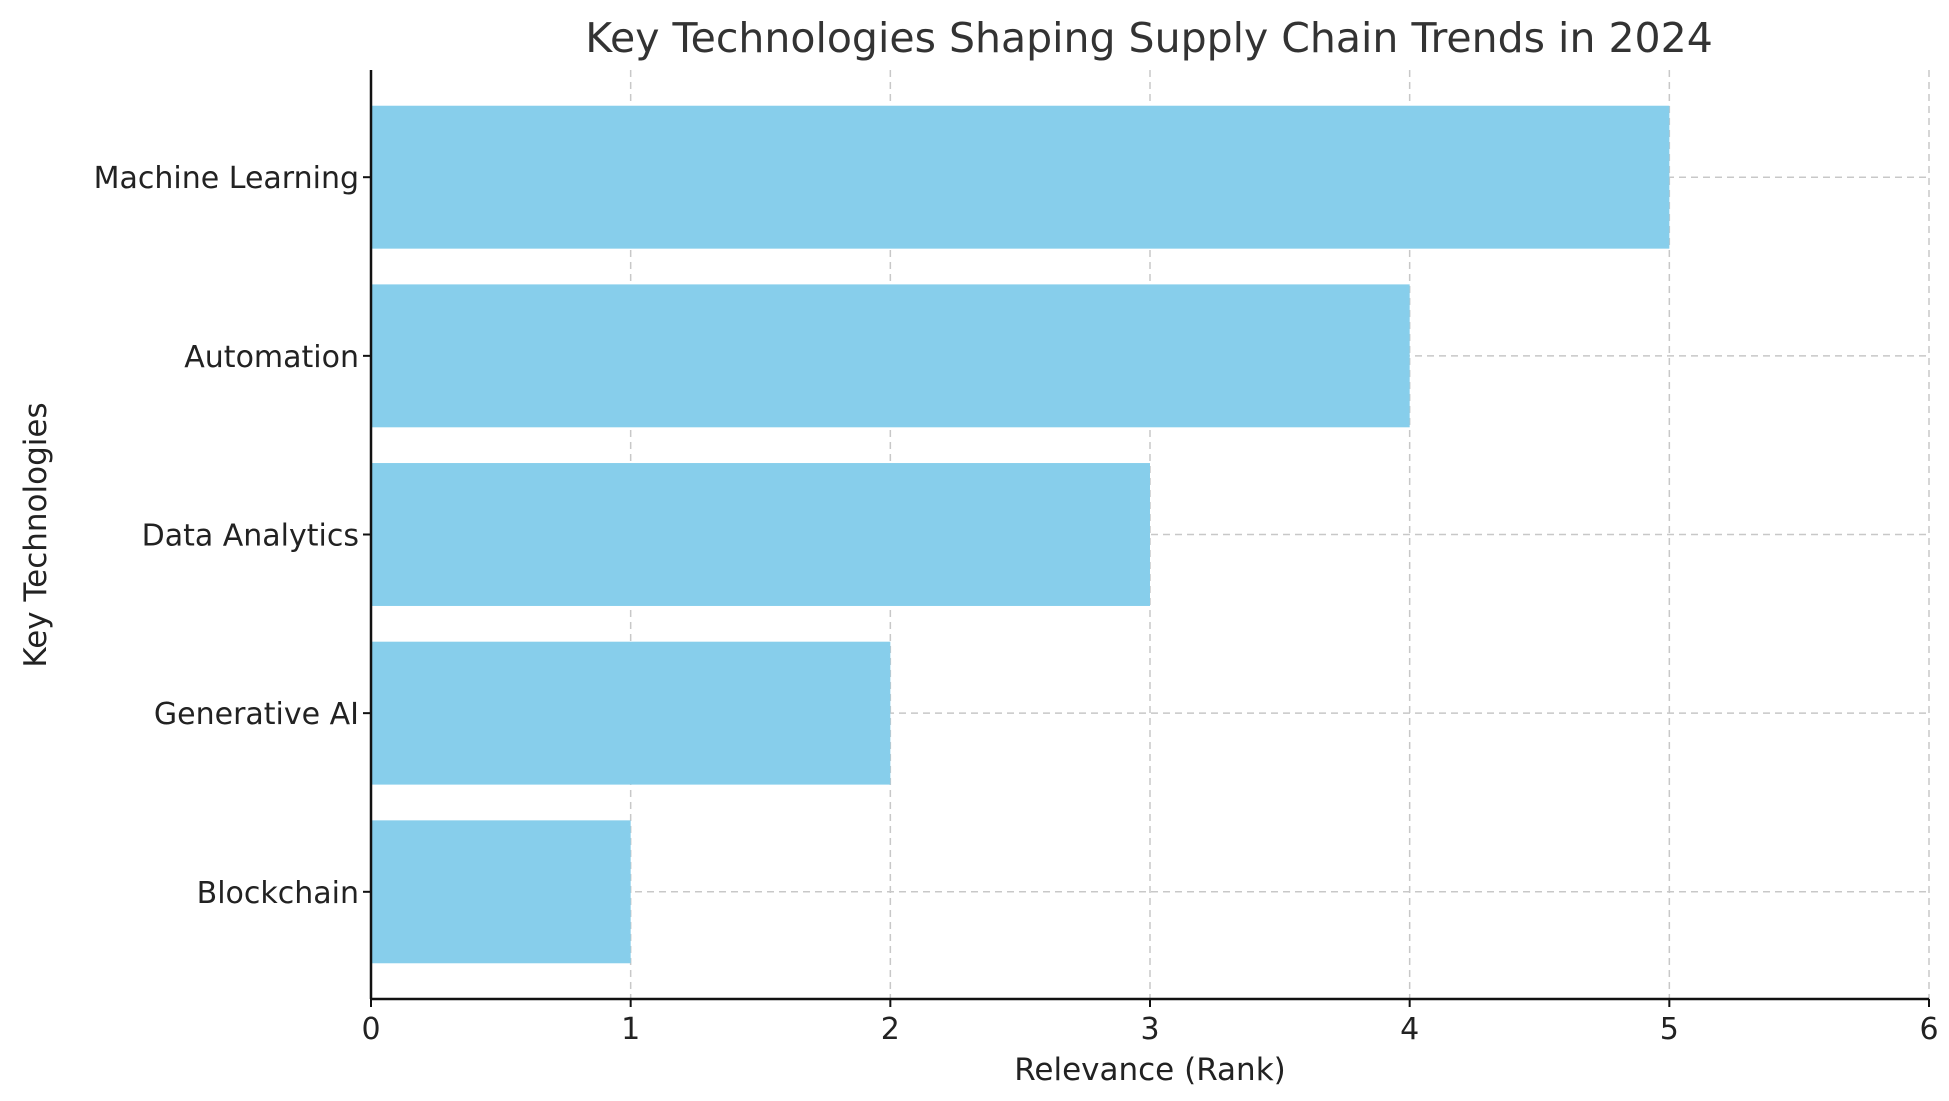 The height and width of the screenshot is (1101, 1949). I want to click on x-tick-label: 1, so click(630, 1029).